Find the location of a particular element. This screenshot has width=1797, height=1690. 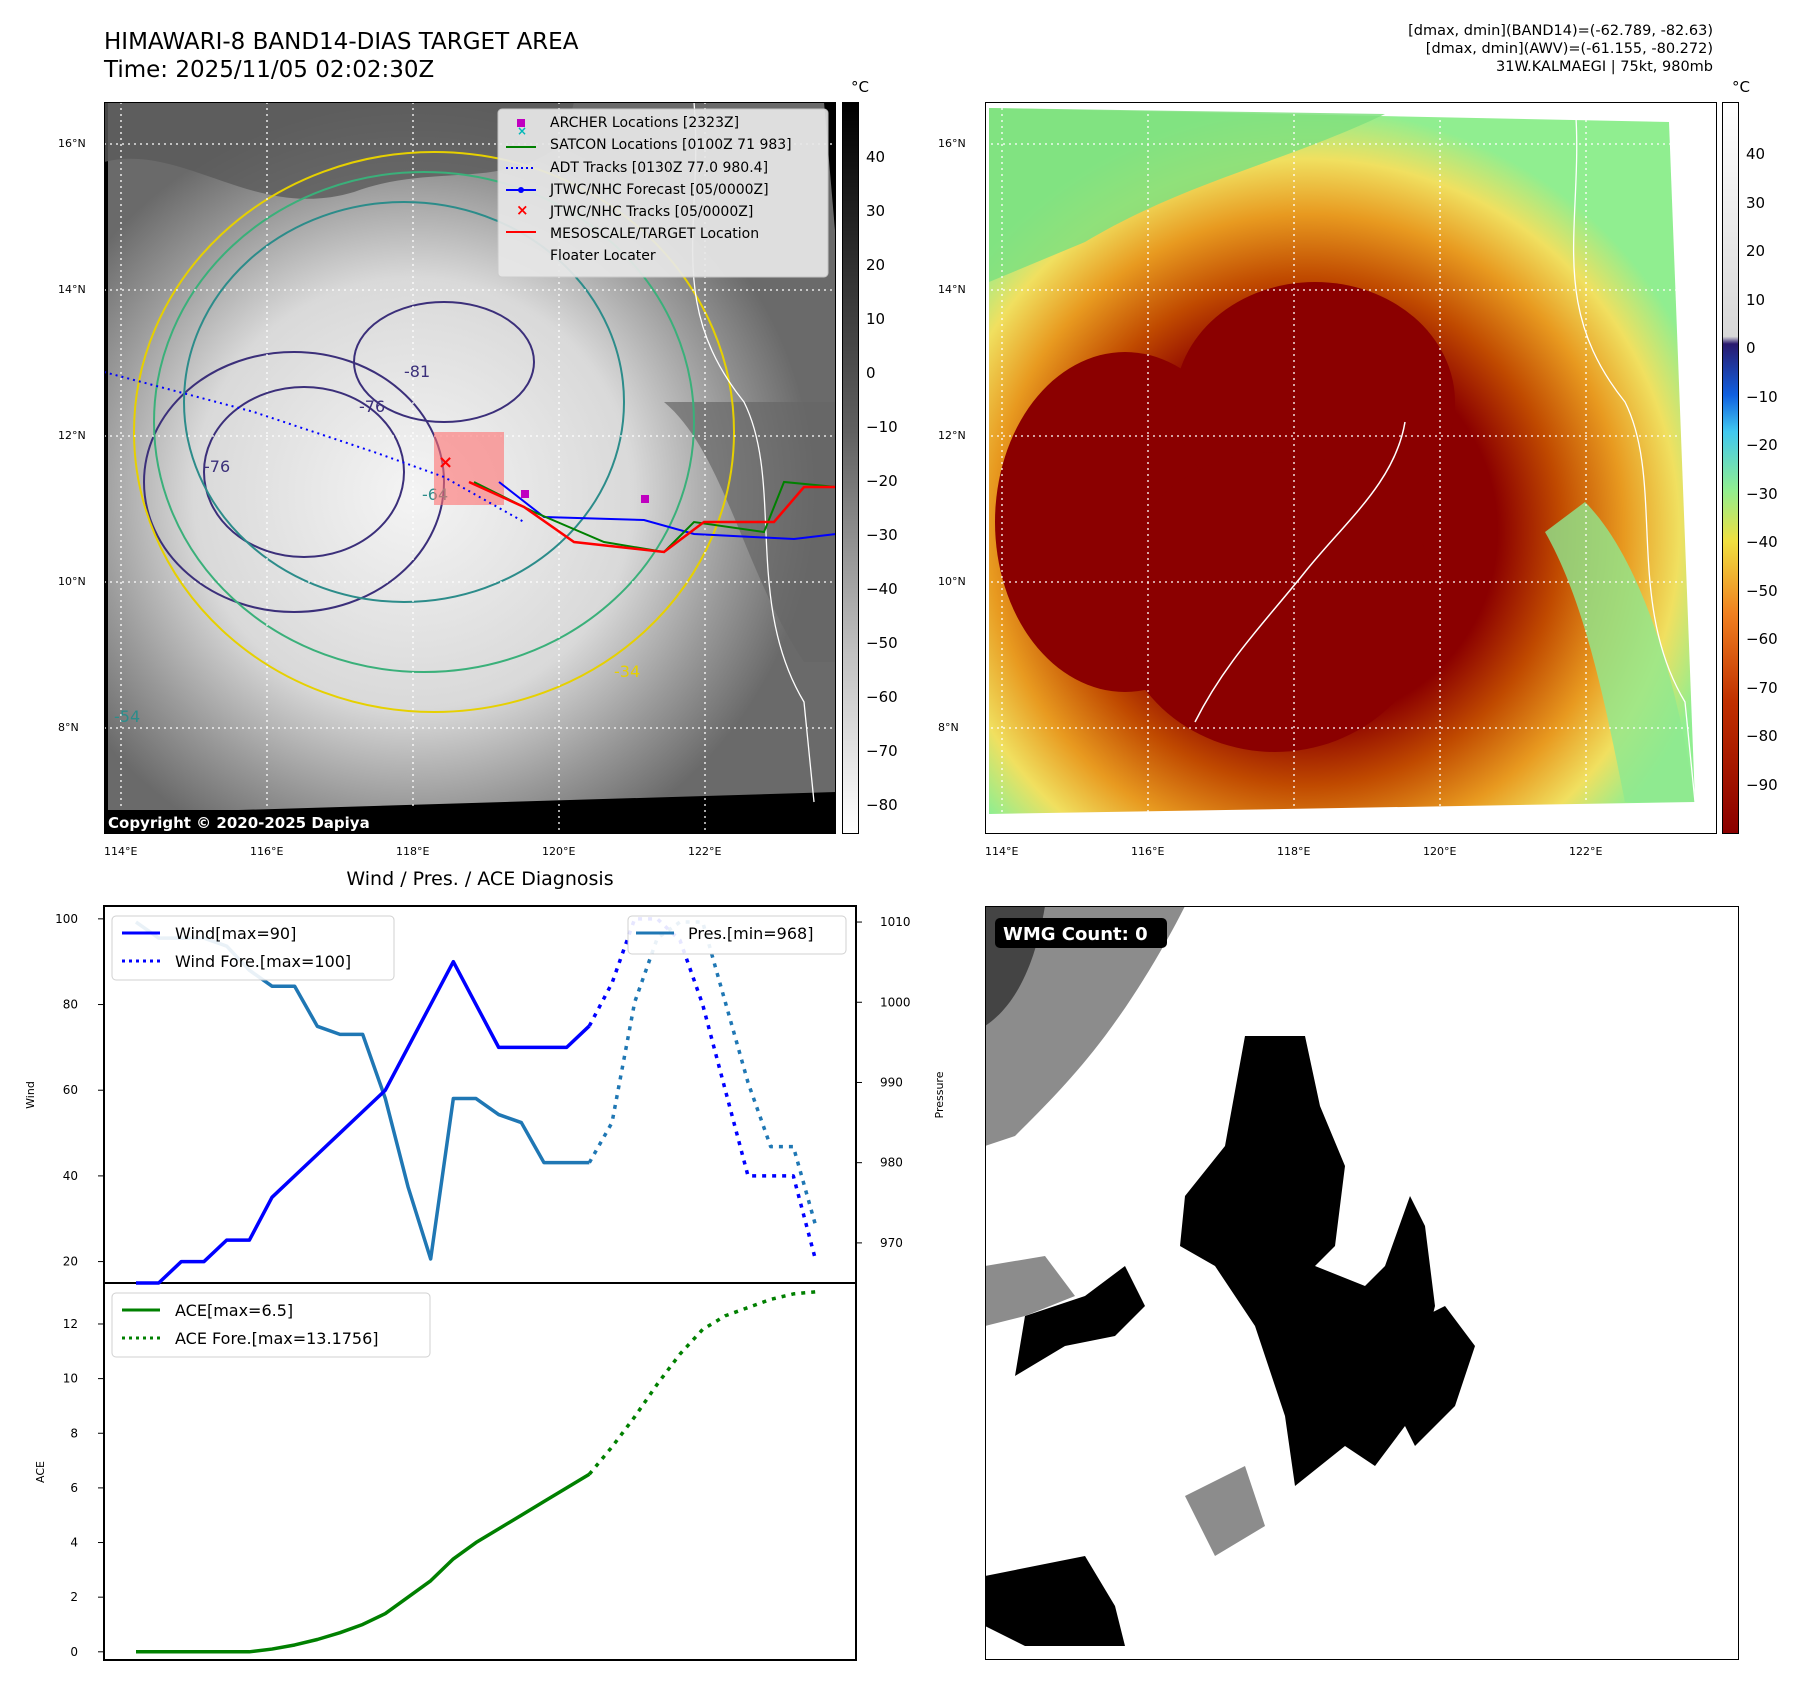

pressure-legend: Pres.[min=968] is located at coordinates (737, 935).